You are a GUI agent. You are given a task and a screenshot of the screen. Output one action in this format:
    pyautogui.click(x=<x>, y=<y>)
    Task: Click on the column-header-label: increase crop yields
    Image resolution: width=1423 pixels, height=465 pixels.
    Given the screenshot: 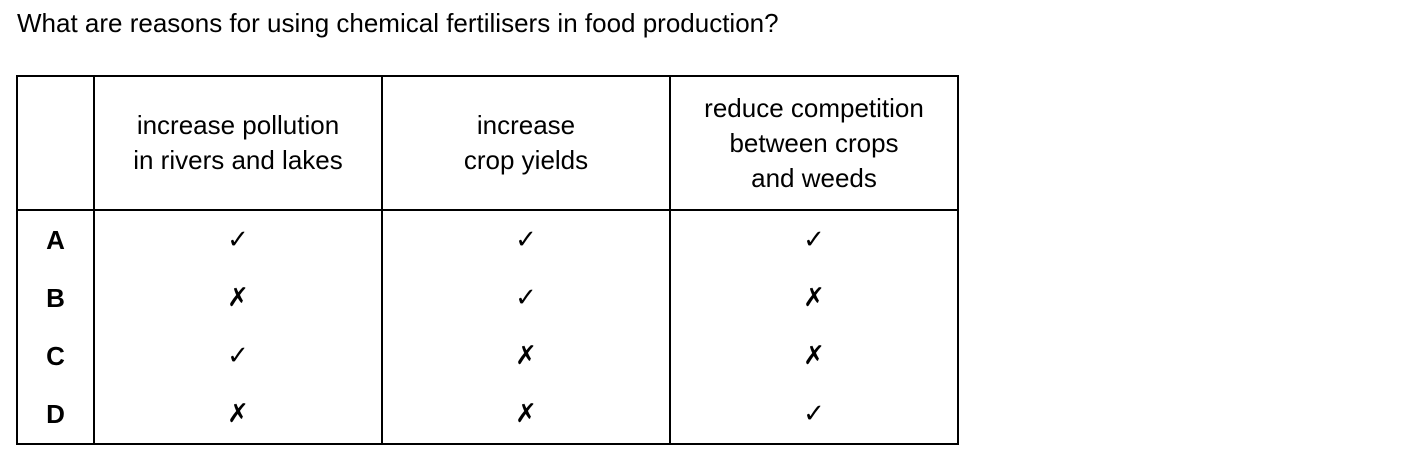 What is the action you would take?
    pyautogui.click(x=526, y=142)
    